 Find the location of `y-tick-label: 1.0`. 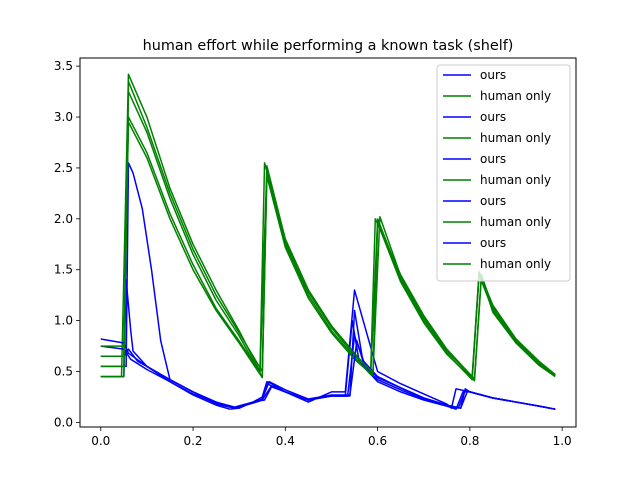

y-tick-label: 1.0 is located at coordinates (63, 321).